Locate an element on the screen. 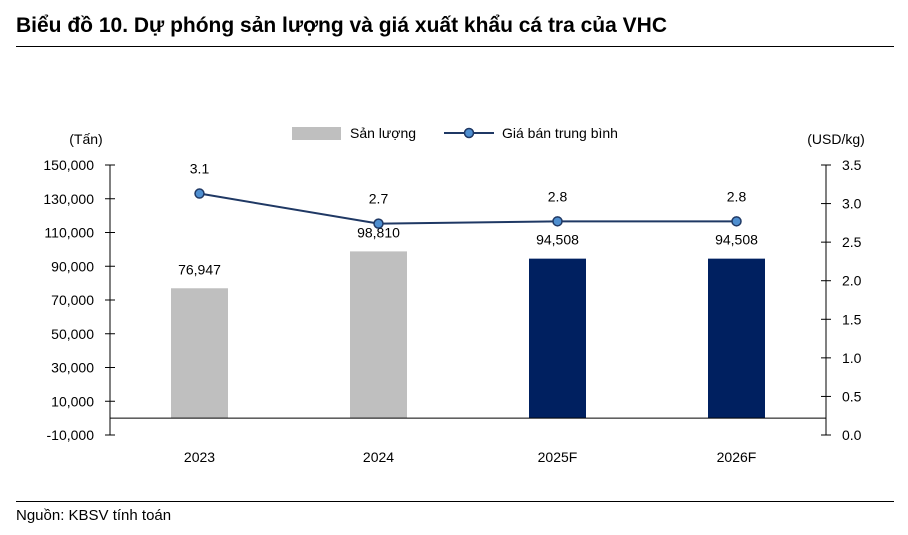 This screenshot has height=535, width=908. price-label-2023: 3.1 is located at coordinates (200, 169).